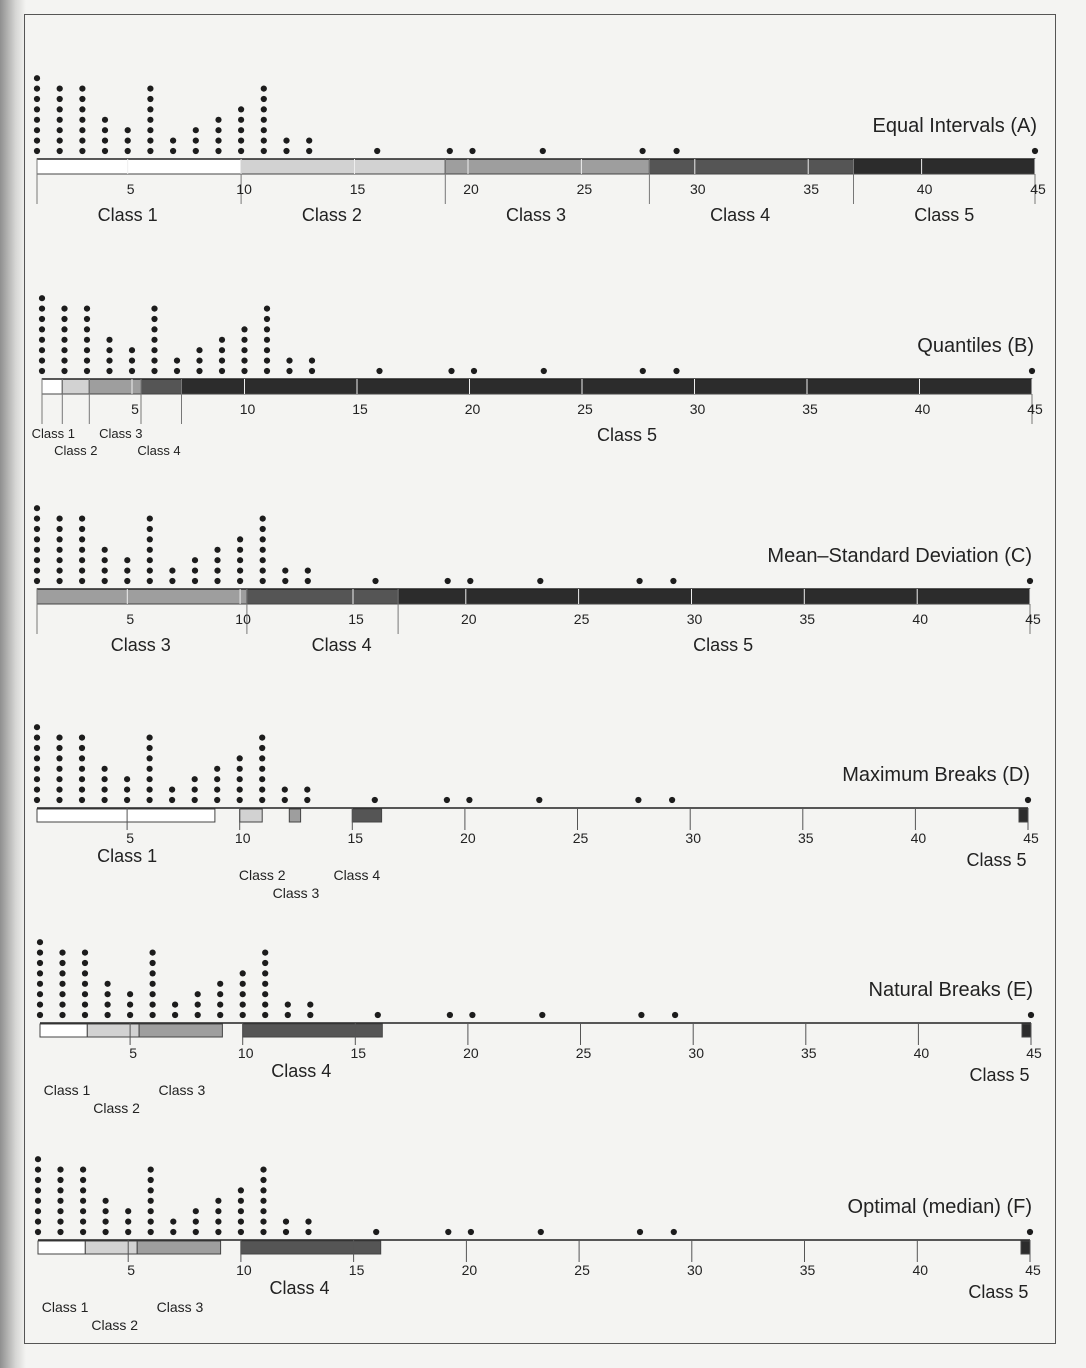 The width and height of the screenshot is (1086, 1368). I want to click on panel-title: Optimal (median) (F), so click(940, 1207).